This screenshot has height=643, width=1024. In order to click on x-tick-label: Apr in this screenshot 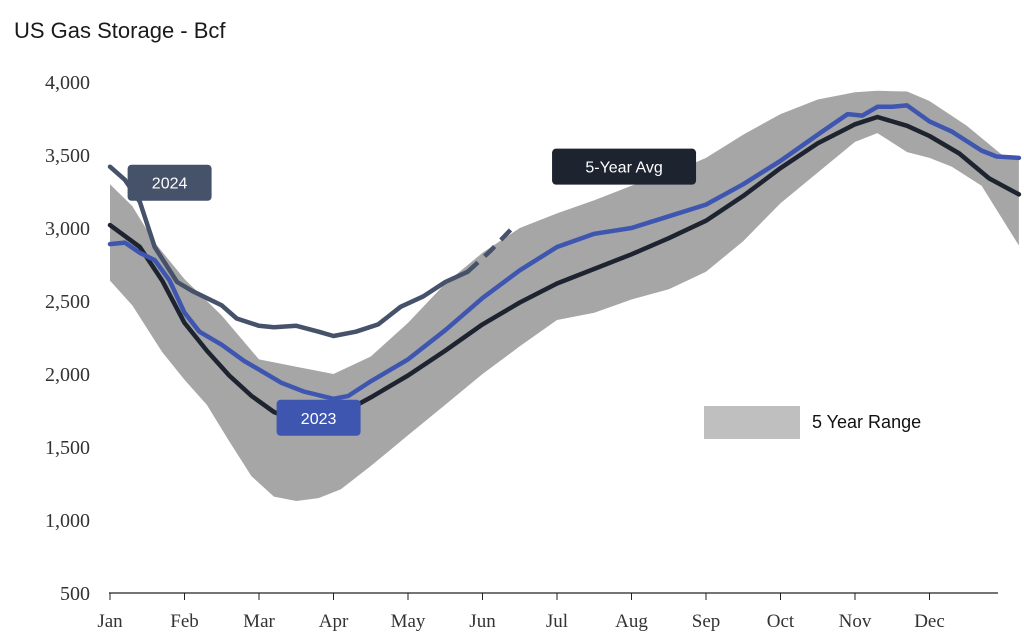, I will do `click(334, 621)`.